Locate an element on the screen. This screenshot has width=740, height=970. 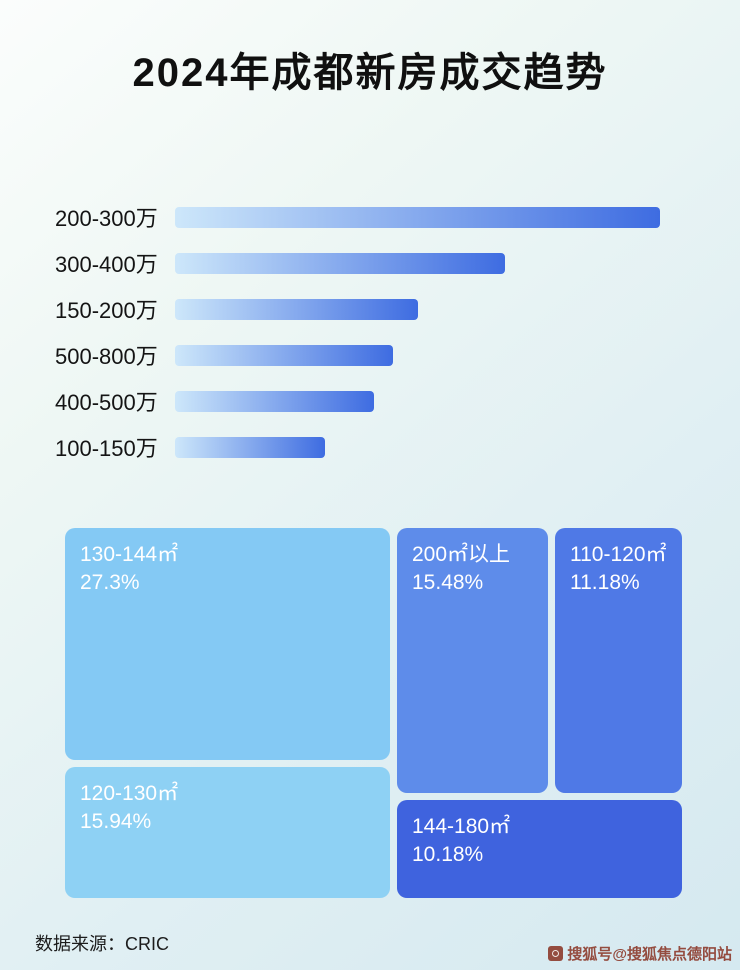
treemap-block-120-130: 120-130㎡ 15.94% is located at coordinates (227, 832).